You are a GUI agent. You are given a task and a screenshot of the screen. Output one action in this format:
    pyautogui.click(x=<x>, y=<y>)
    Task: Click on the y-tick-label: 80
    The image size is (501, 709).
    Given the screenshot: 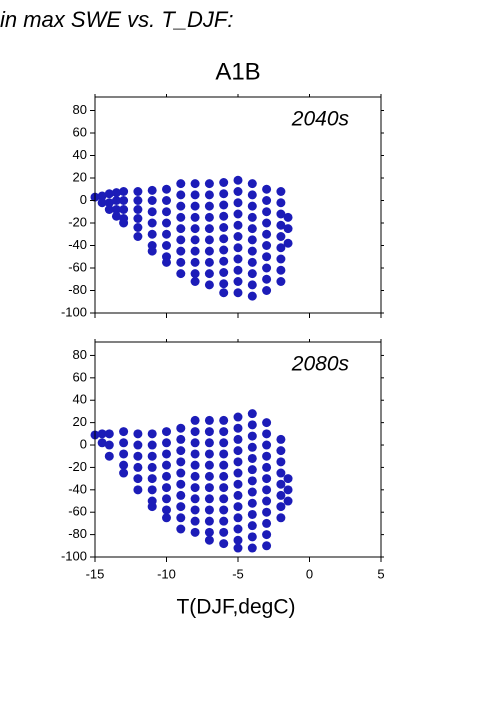 What is the action you would take?
    pyautogui.click(x=80, y=109)
    